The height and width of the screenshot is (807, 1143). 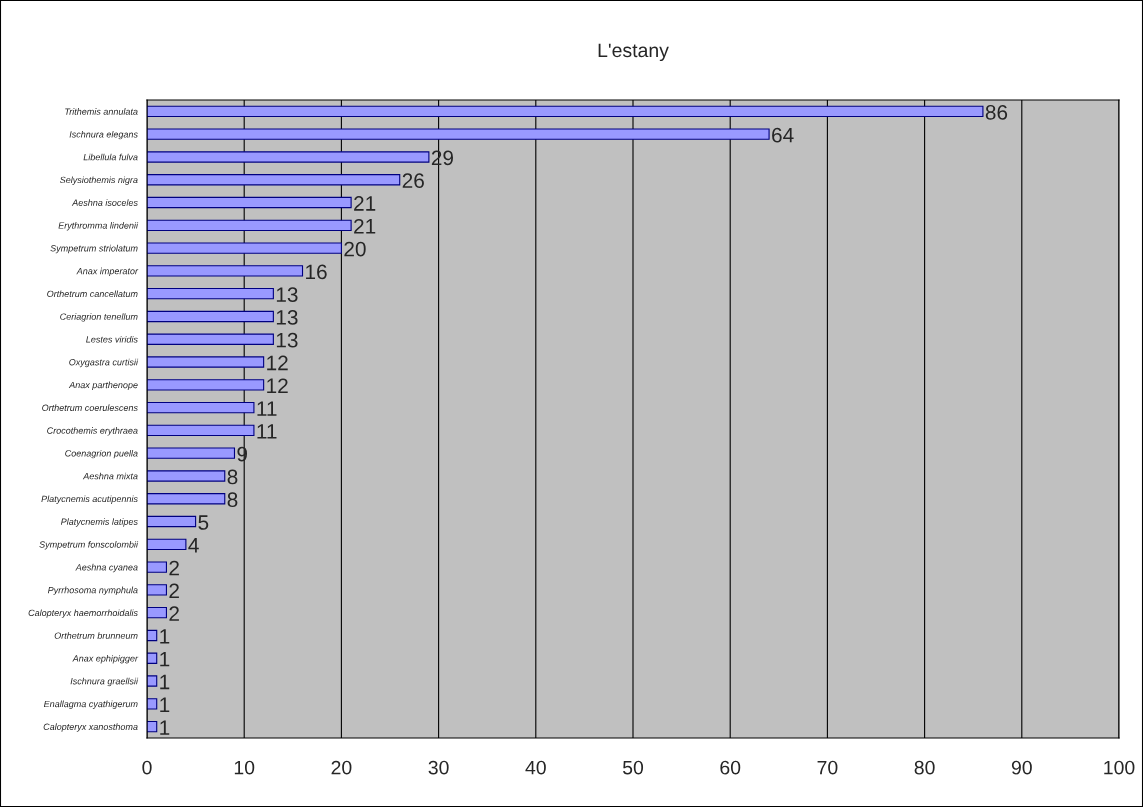 I want to click on y-tick-label: Crocothemis erythraea, so click(x=92, y=431).